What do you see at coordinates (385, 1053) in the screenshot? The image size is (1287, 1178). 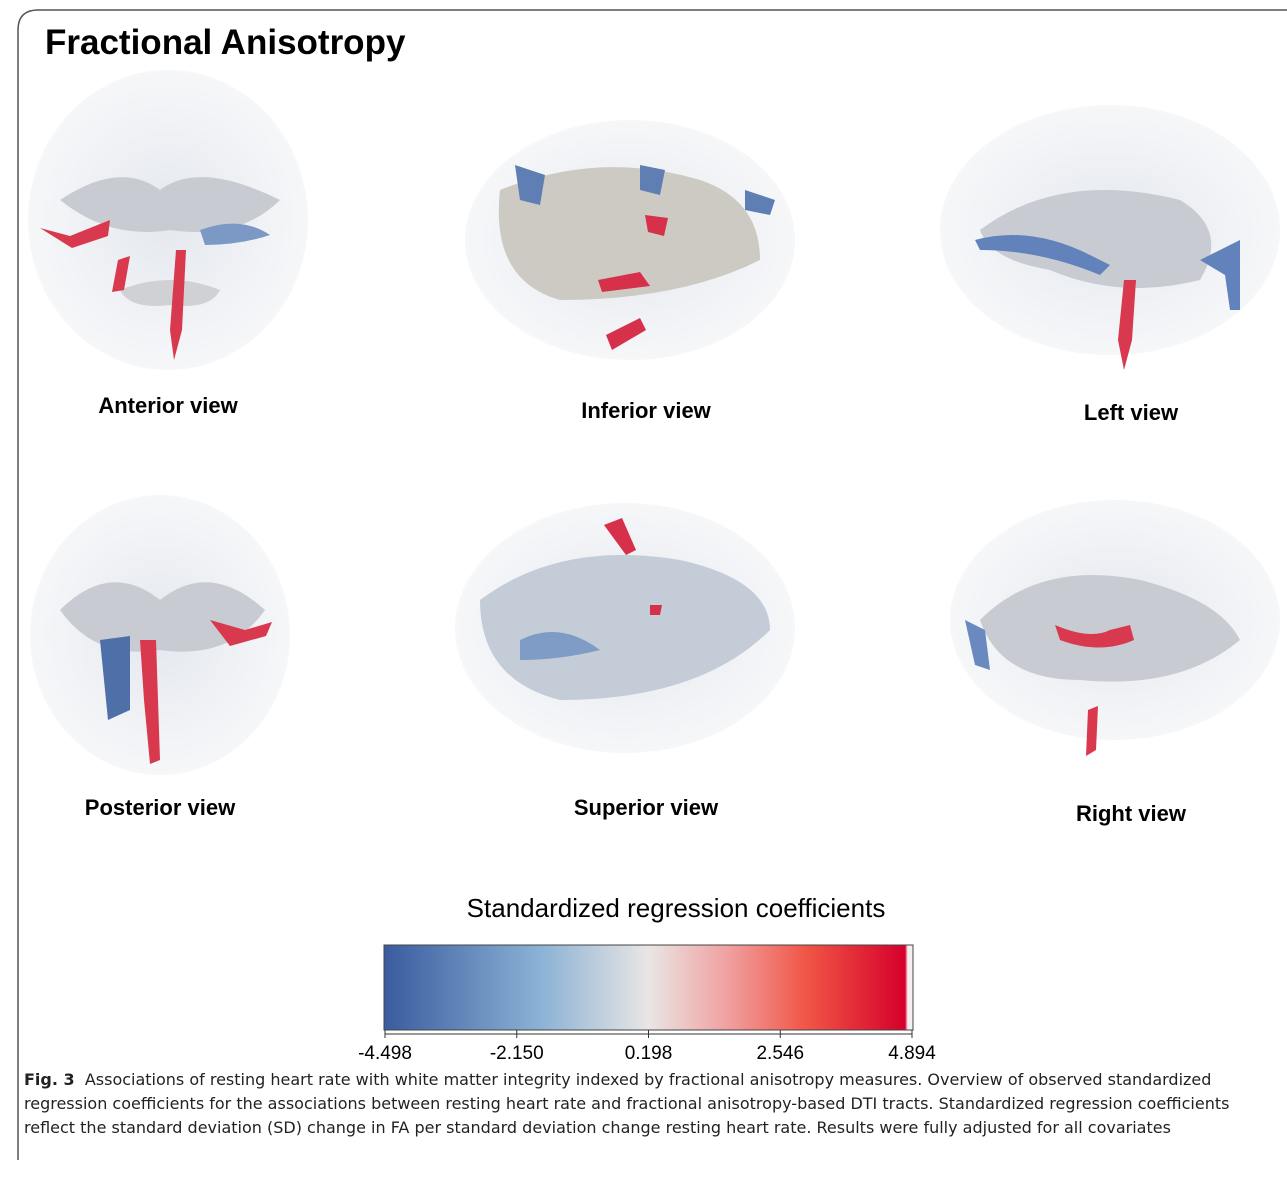 I see `tick-label: -4.498` at bounding box center [385, 1053].